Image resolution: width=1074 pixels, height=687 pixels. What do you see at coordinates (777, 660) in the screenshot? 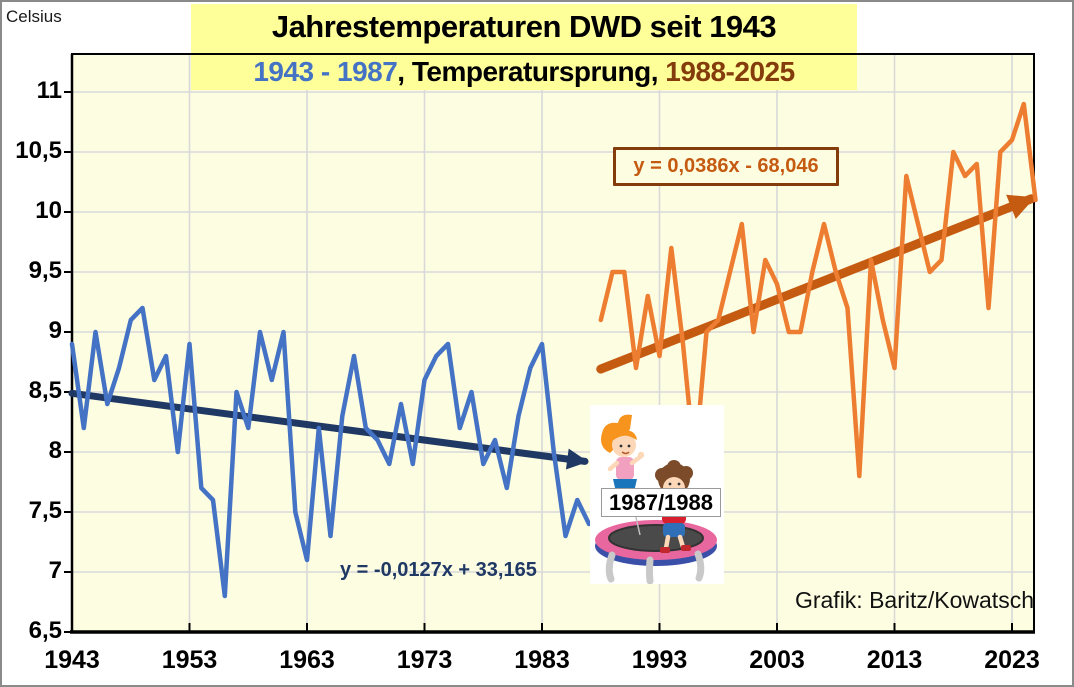
I see `x-tick-label: 2003` at bounding box center [777, 660].